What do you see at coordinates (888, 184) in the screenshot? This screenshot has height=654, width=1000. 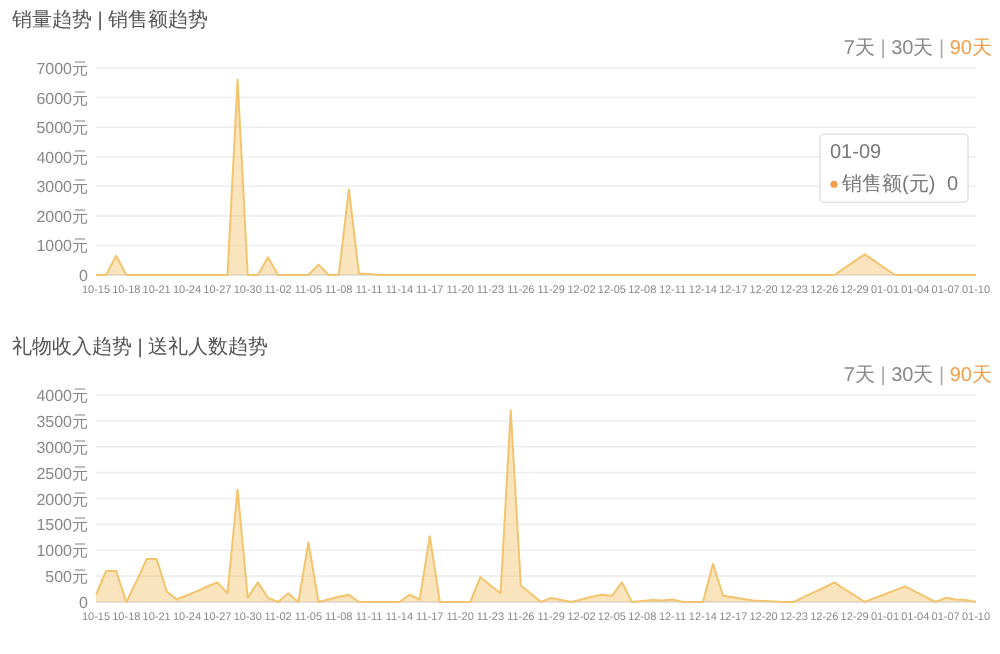 I see `annotation: 销售额(元)` at bounding box center [888, 184].